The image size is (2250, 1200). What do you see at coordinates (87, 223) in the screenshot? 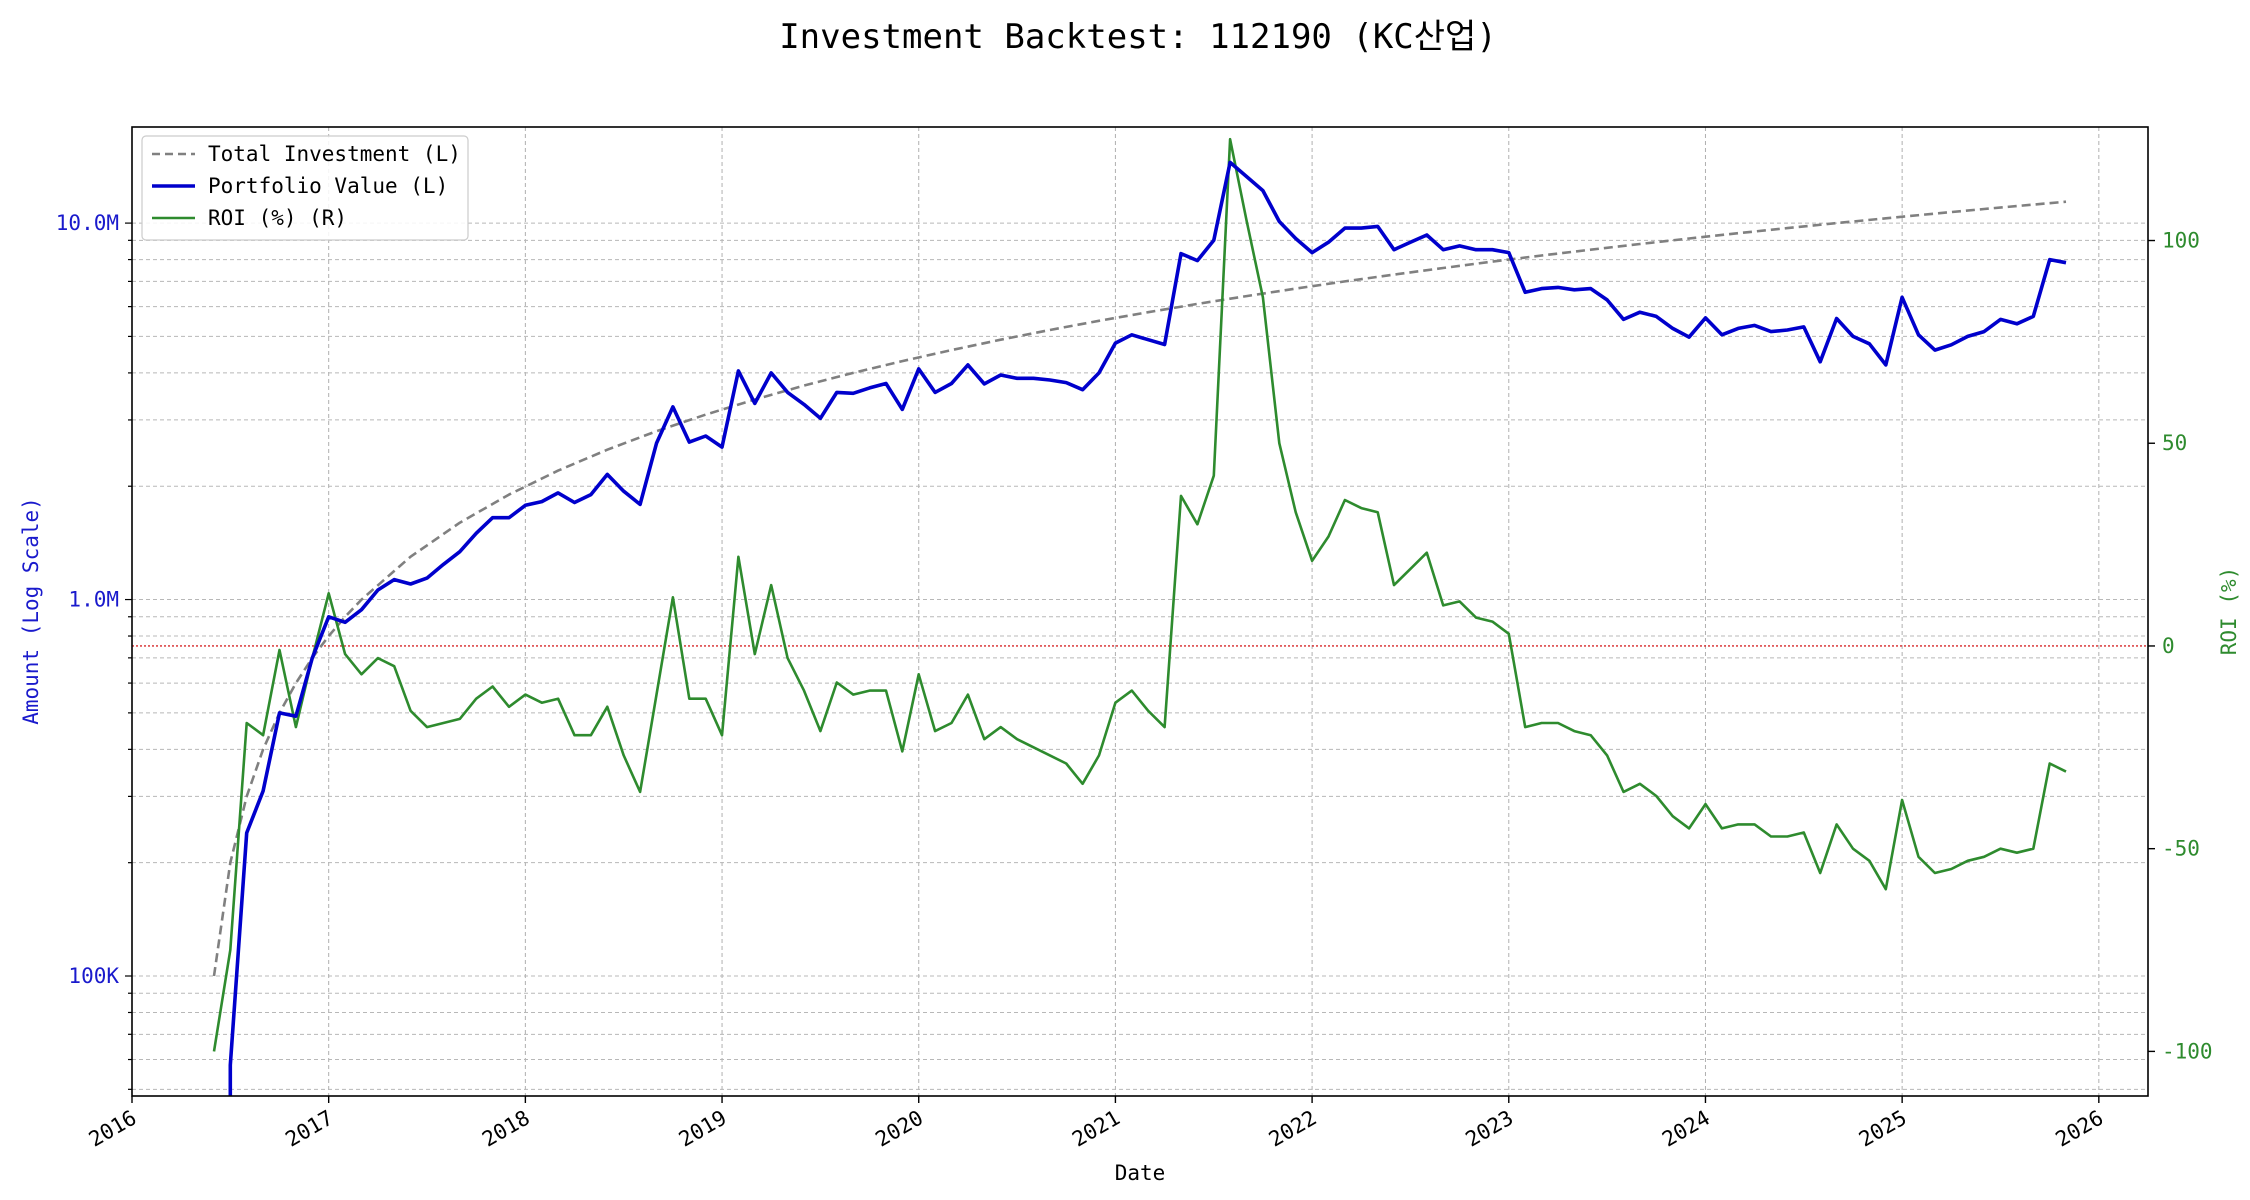
I see `left-tick-label: 10.0M` at bounding box center [87, 223].